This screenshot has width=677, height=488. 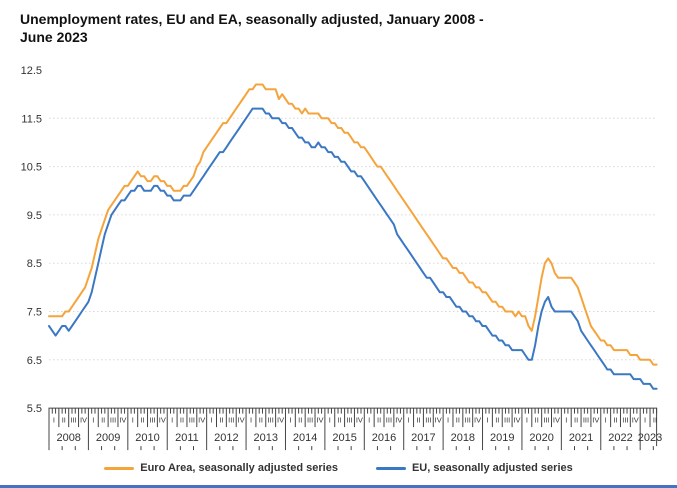 What do you see at coordinates (108, 438) in the screenshot?
I see `year-label: 2009` at bounding box center [108, 438].